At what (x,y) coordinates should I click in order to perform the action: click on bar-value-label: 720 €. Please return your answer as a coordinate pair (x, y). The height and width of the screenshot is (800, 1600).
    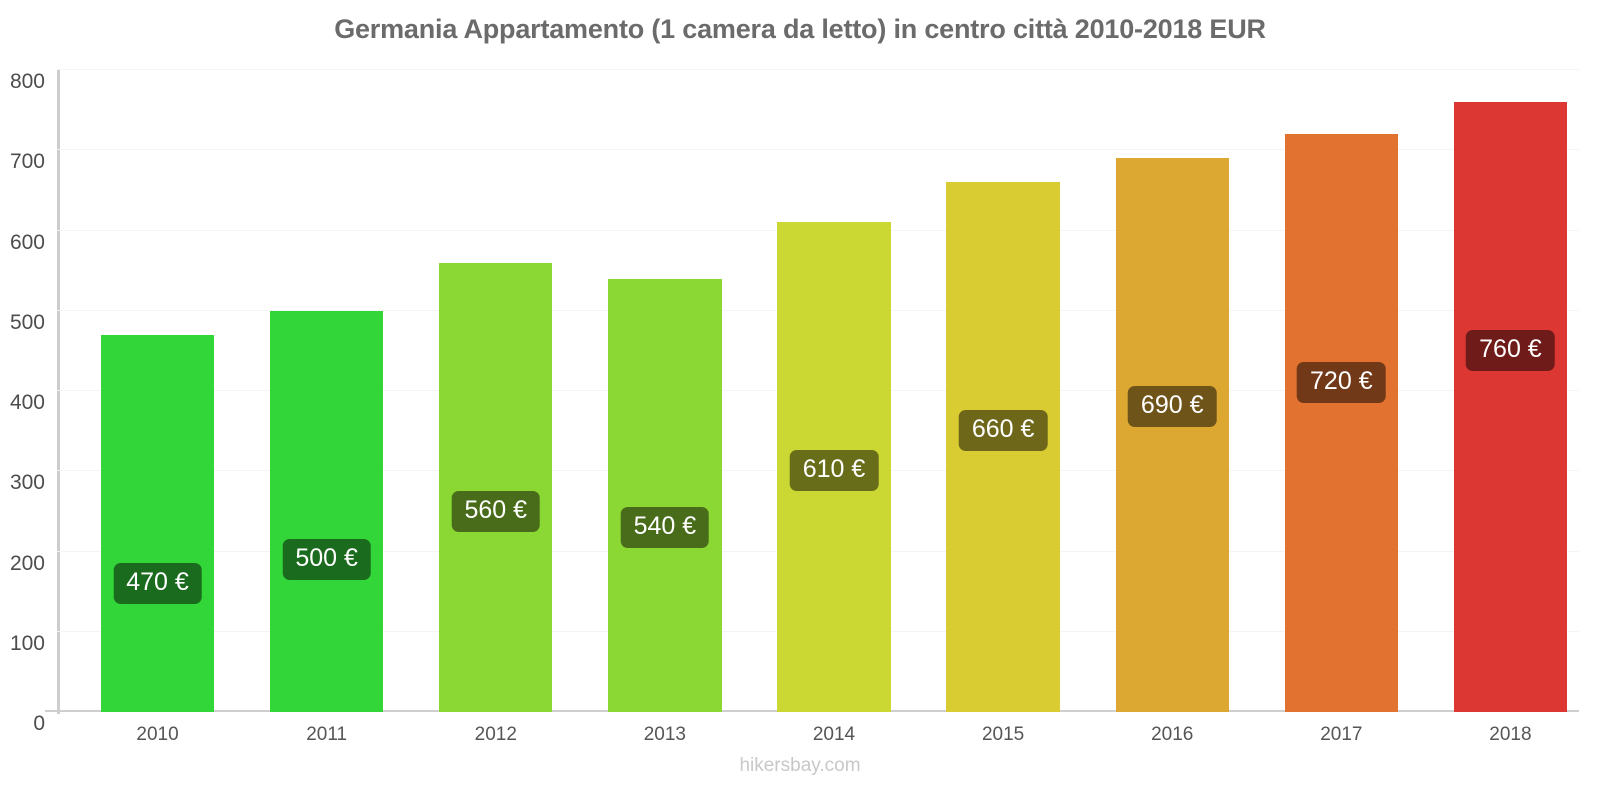
    Looking at the image, I should click on (1341, 383).